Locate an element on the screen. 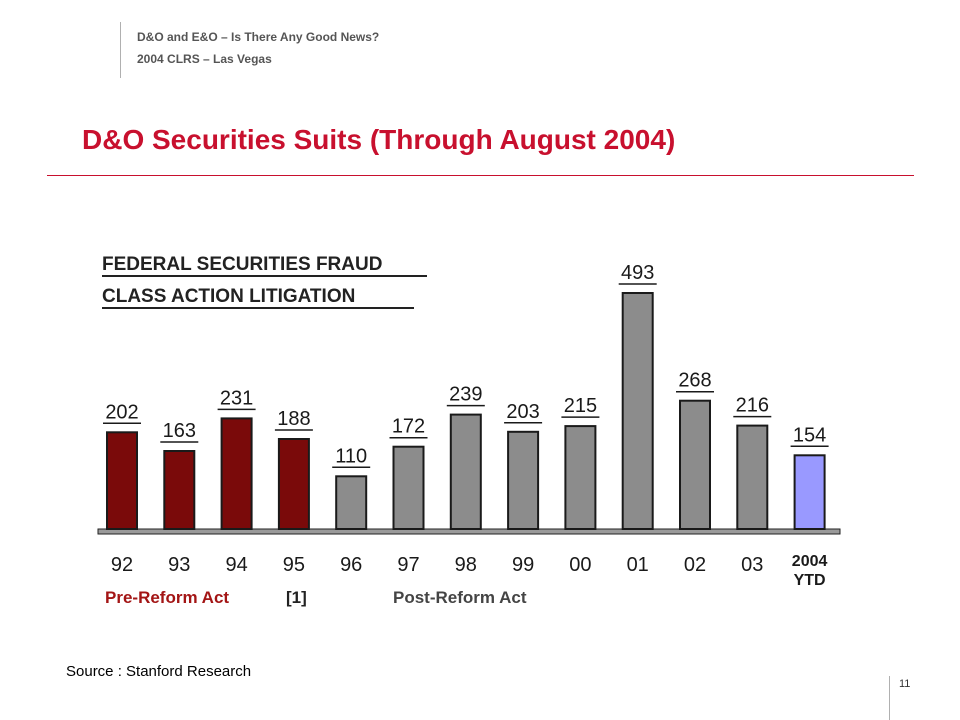 The image size is (960, 720). value-label: 202 is located at coordinates (121, 412).